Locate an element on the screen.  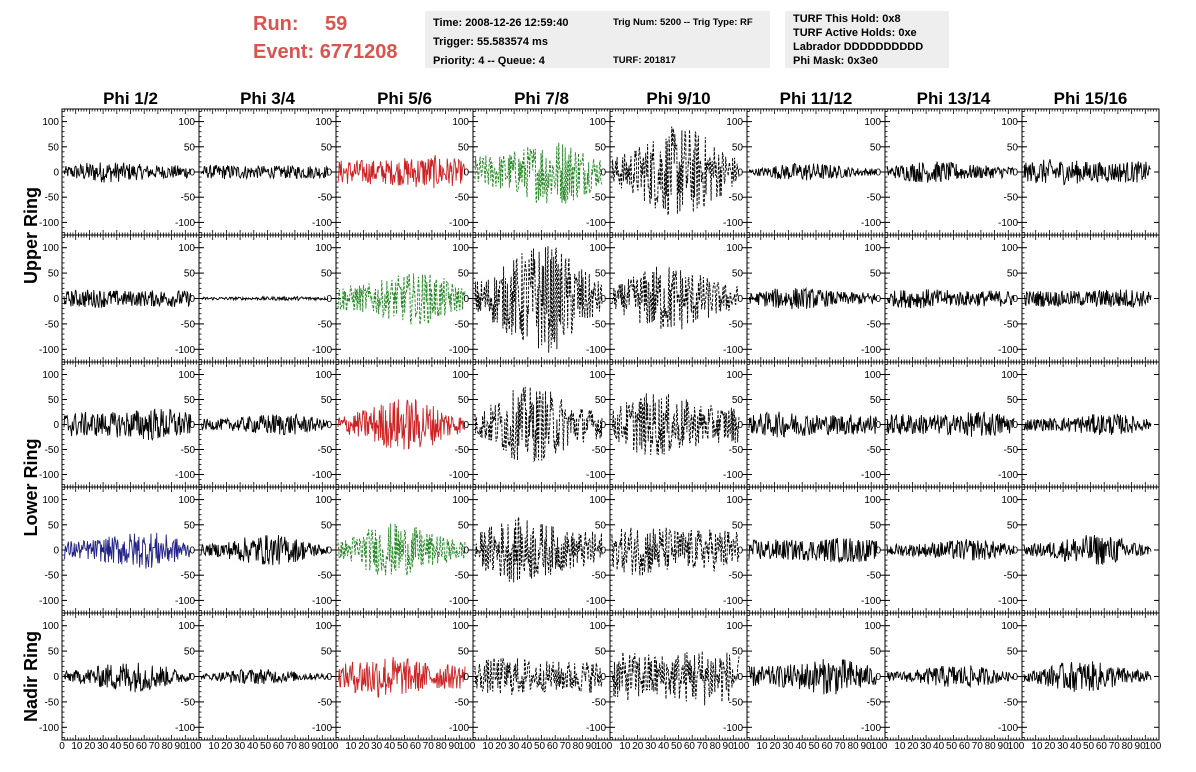
ring-label: Nadir Ring is located at coordinates (31, 676).